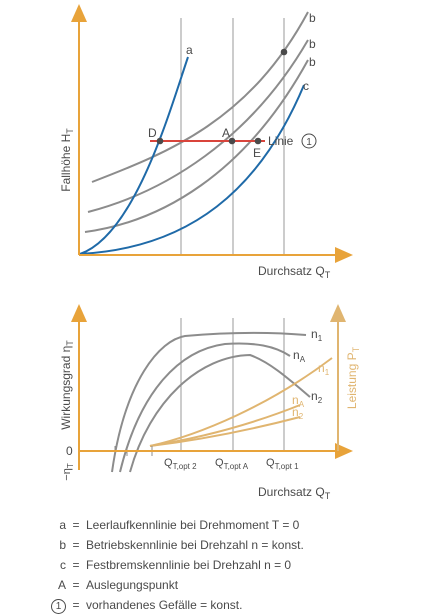  What do you see at coordinates (67, 160) in the screenshot?
I see `top-y-axis-label: Fallhöhe HT` at bounding box center [67, 160].